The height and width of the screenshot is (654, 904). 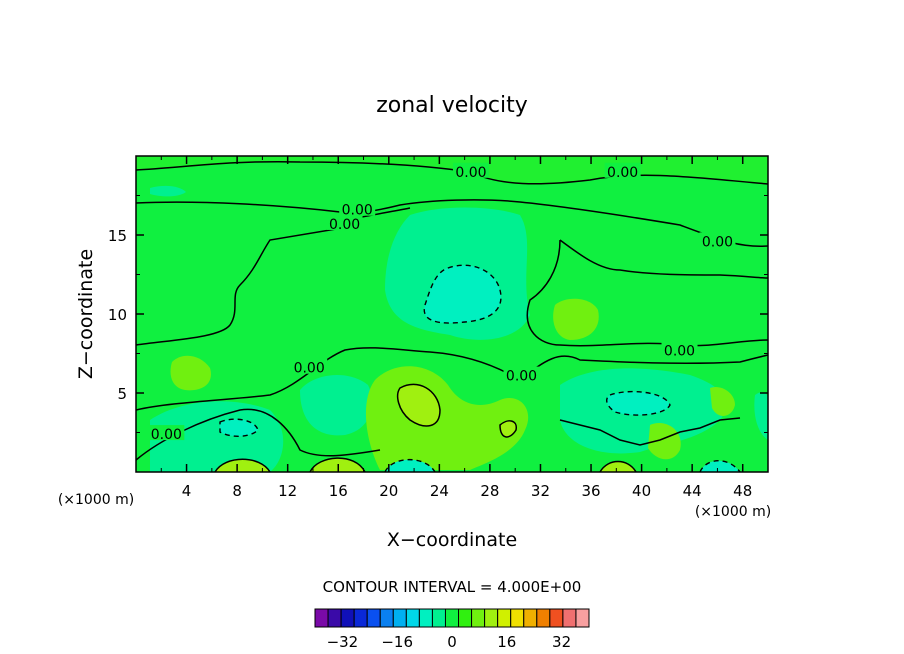 I want to click on contour-fill-bottom-a, so click(x=242, y=465).